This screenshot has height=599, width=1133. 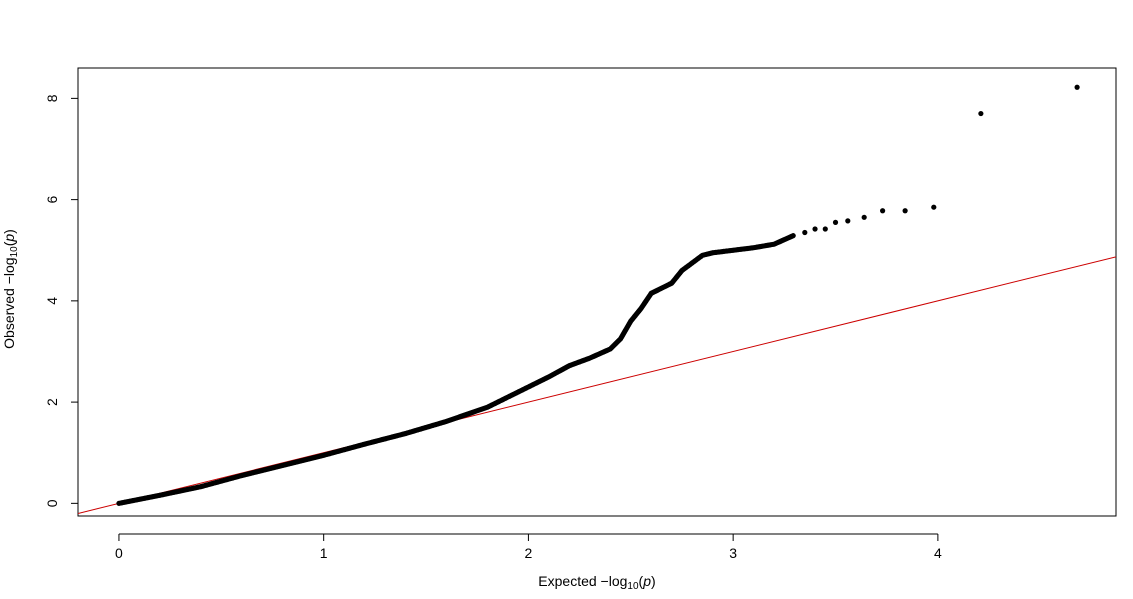 I want to click on x-axis-label-subscript: 10, so click(x=633, y=586).